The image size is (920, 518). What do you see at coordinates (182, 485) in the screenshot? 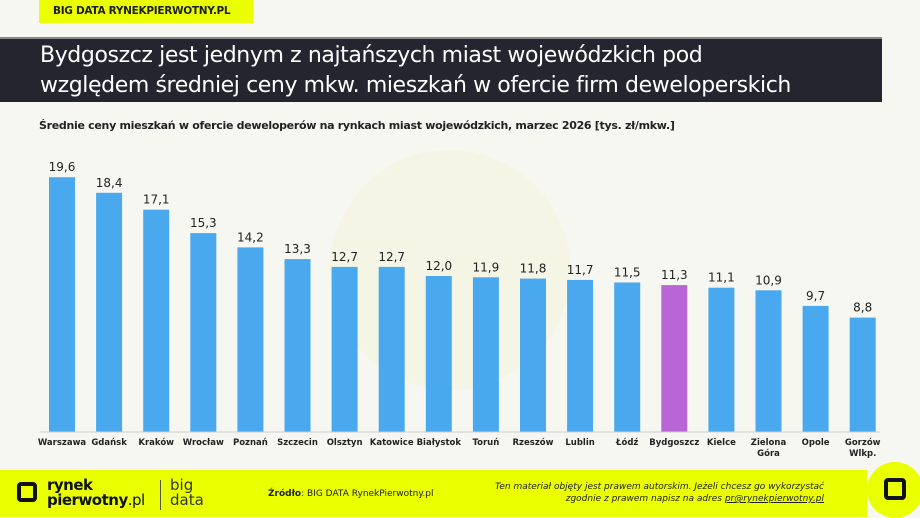
I see `logo-big: big` at bounding box center [182, 485].